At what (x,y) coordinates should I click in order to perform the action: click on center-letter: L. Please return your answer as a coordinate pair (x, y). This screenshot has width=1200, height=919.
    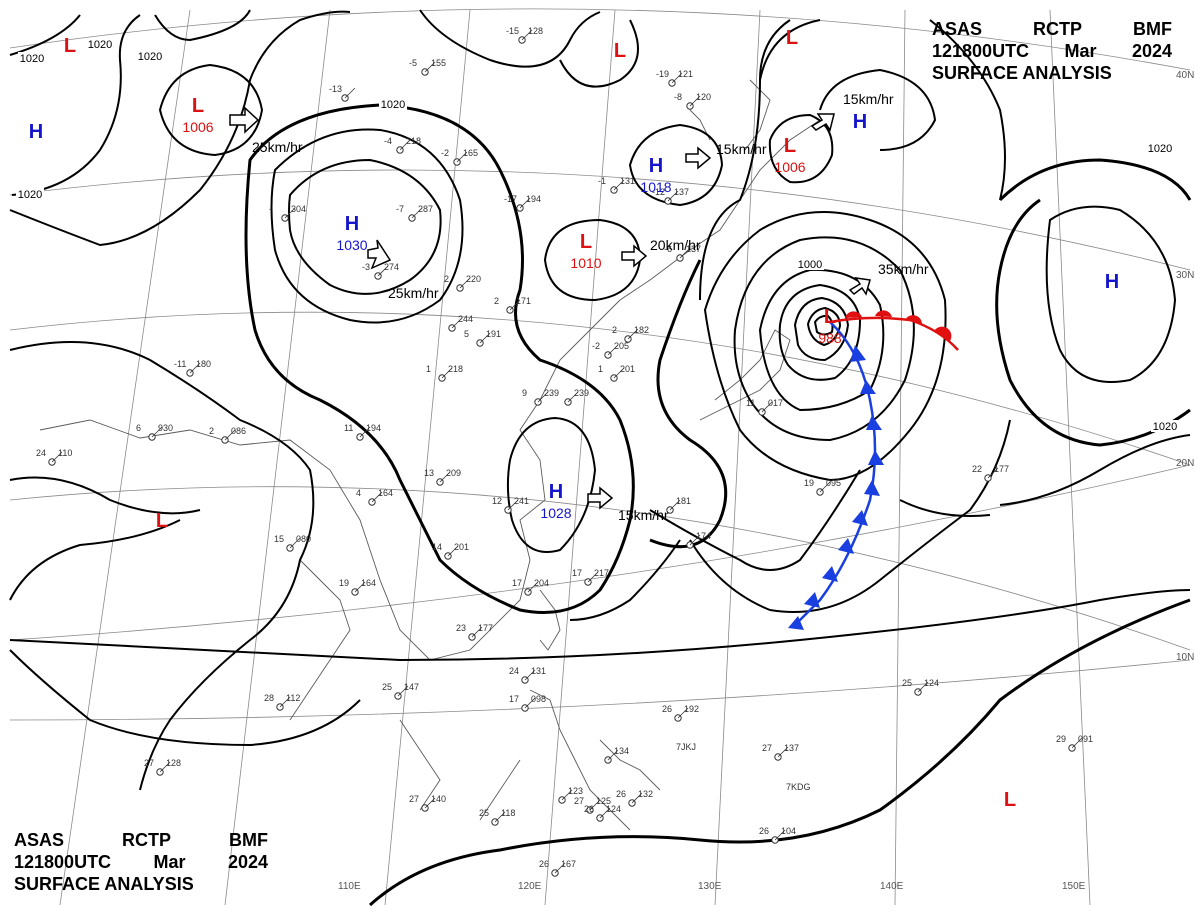
    Looking at the image, I should click on (620, 51).